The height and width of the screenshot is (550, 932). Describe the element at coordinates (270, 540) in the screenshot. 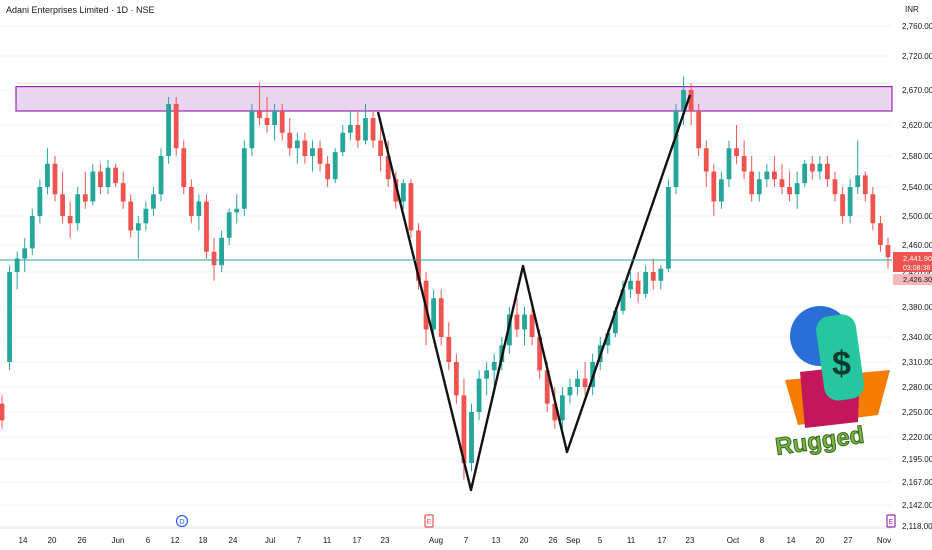

I see `x-tick-label: Jul` at that location.